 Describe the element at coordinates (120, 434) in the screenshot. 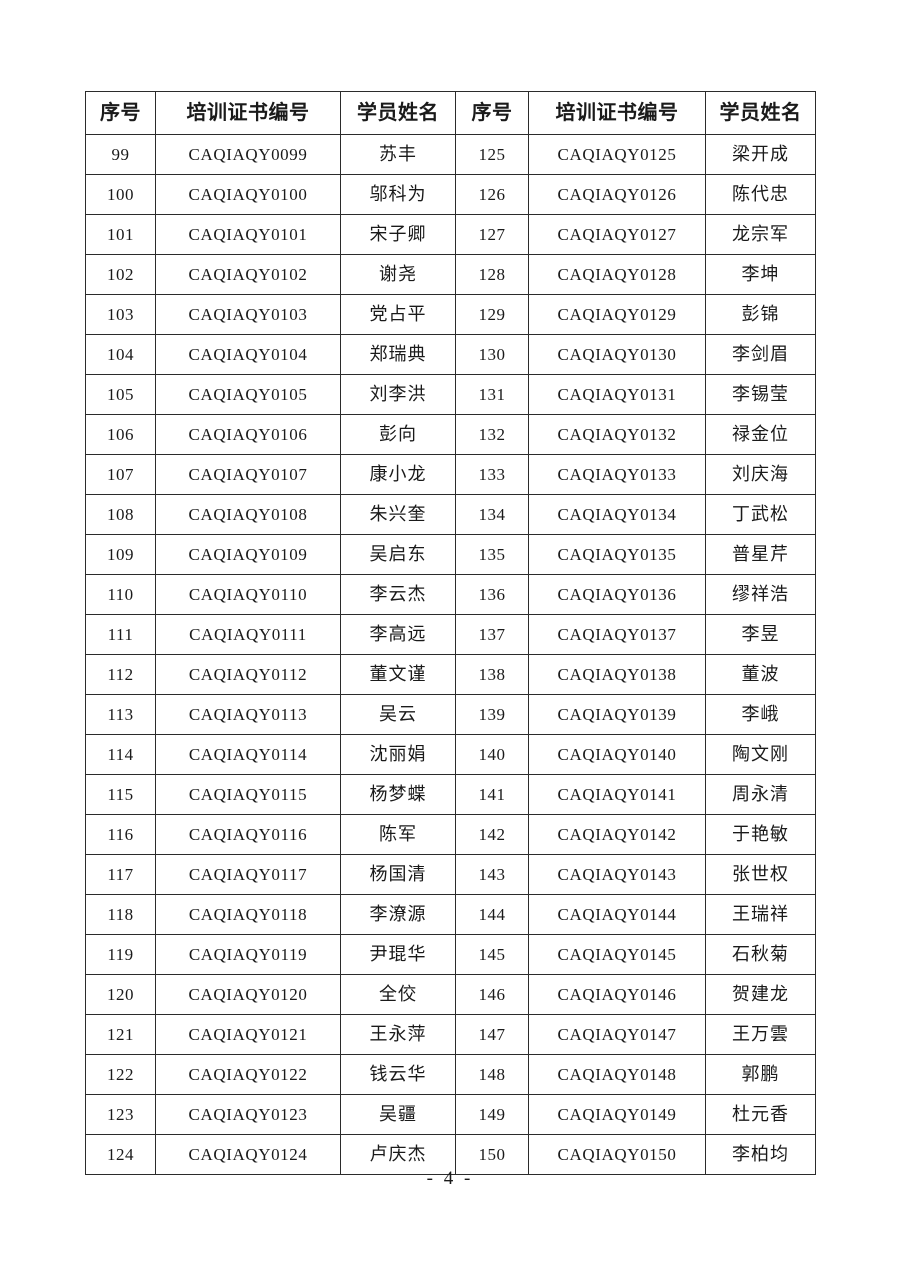

I see `cell-seq-left: 106` at that location.